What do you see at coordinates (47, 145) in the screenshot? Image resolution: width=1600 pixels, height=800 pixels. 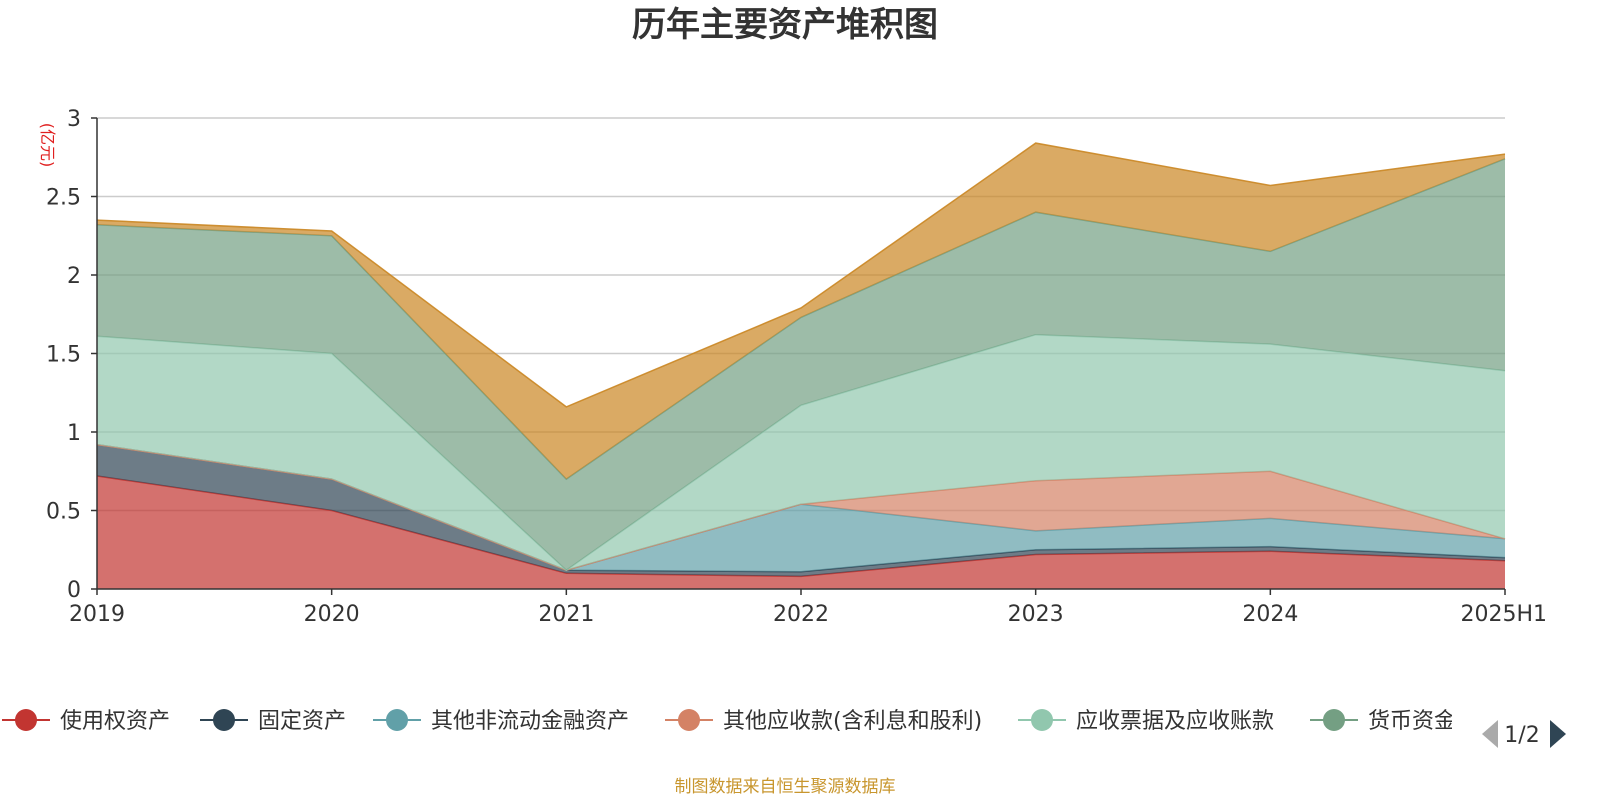 I see `y-axis-unit-label: (亿元)` at bounding box center [47, 145].